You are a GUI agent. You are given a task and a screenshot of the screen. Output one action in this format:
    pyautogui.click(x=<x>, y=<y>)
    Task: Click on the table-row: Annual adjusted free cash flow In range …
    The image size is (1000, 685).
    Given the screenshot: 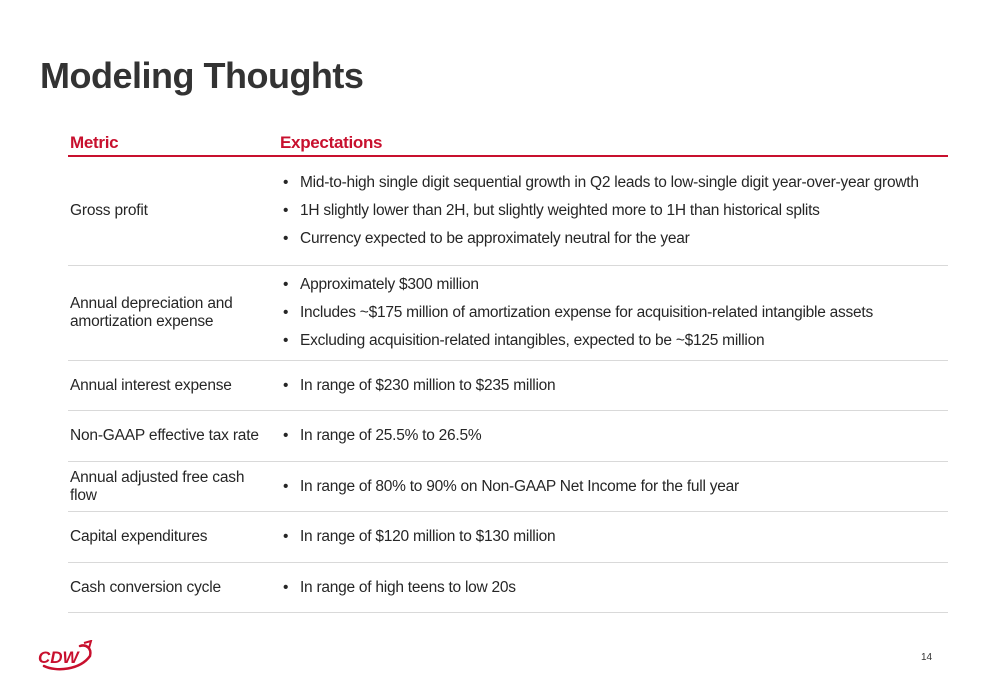 What is the action you would take?
    pyautogui.click(x=508, y=487)
    